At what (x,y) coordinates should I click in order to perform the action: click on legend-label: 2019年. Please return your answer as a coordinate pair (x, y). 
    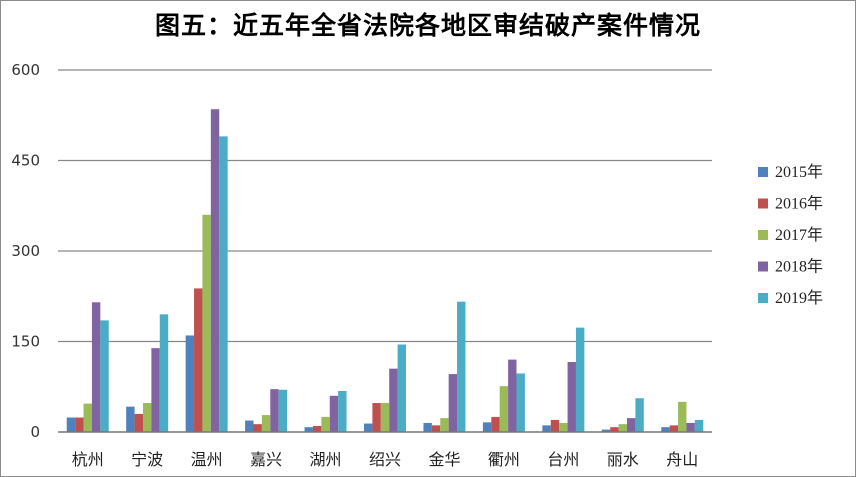
    Looking at the image, I should click on (799, 298).